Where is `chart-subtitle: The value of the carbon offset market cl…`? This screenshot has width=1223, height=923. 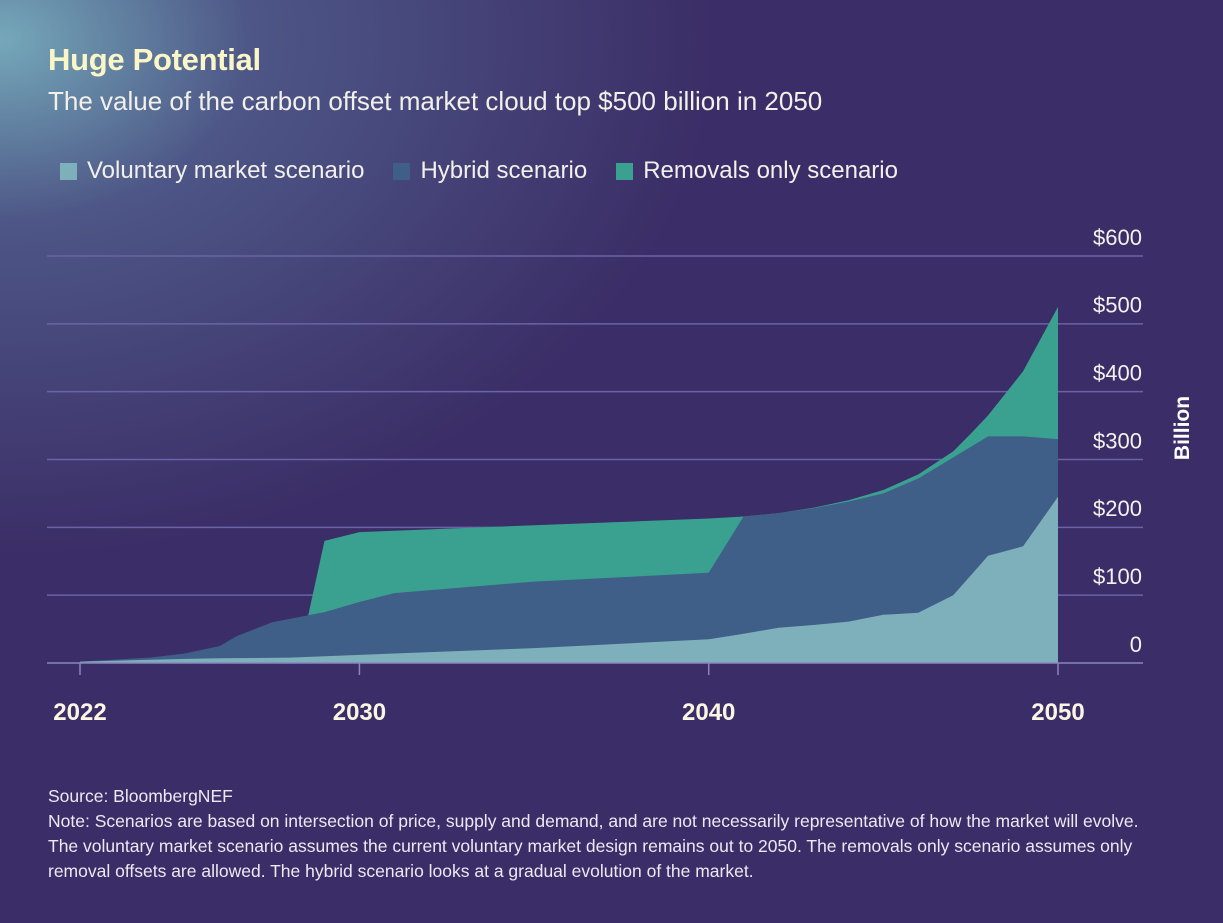
chart-subtitle: The value of the carbon offset market cl… is located at coordinates (435, 101).